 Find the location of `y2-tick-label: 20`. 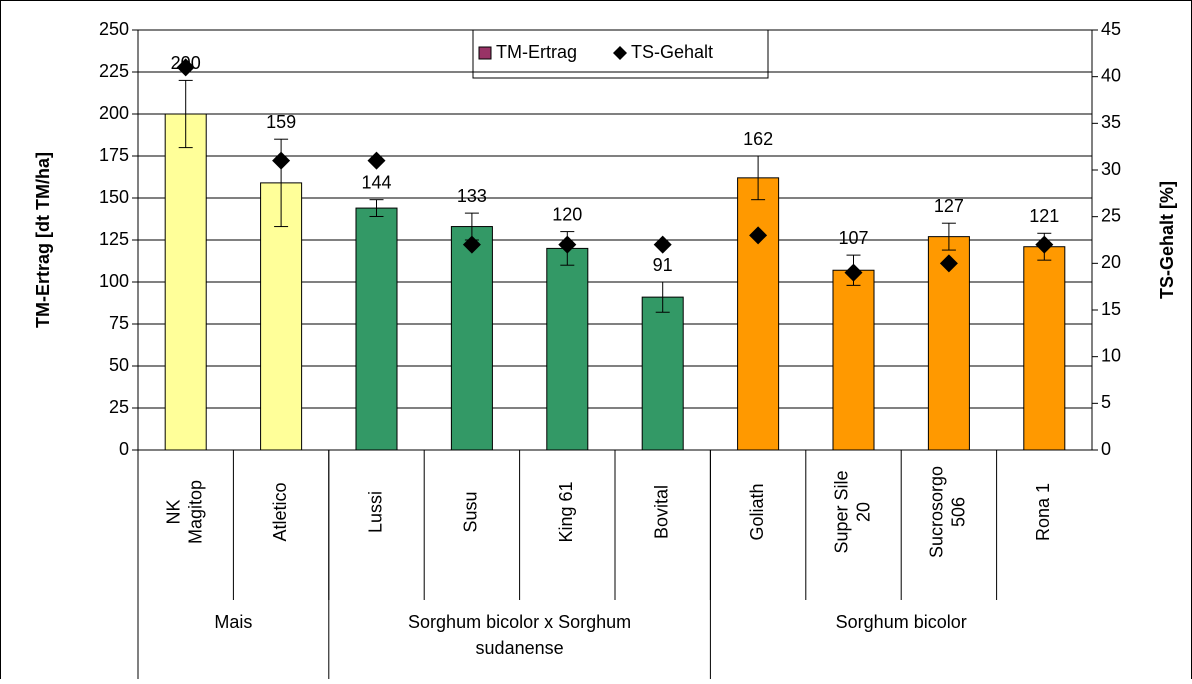

y2-tick-label: 20 is located at coordinates (1111, 262).